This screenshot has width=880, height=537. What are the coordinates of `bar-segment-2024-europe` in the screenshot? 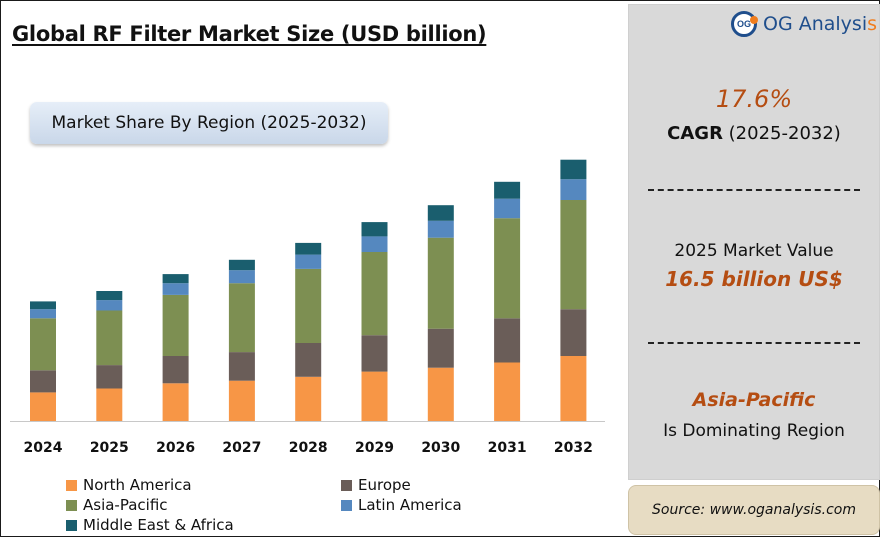 It's located at (43, 381).